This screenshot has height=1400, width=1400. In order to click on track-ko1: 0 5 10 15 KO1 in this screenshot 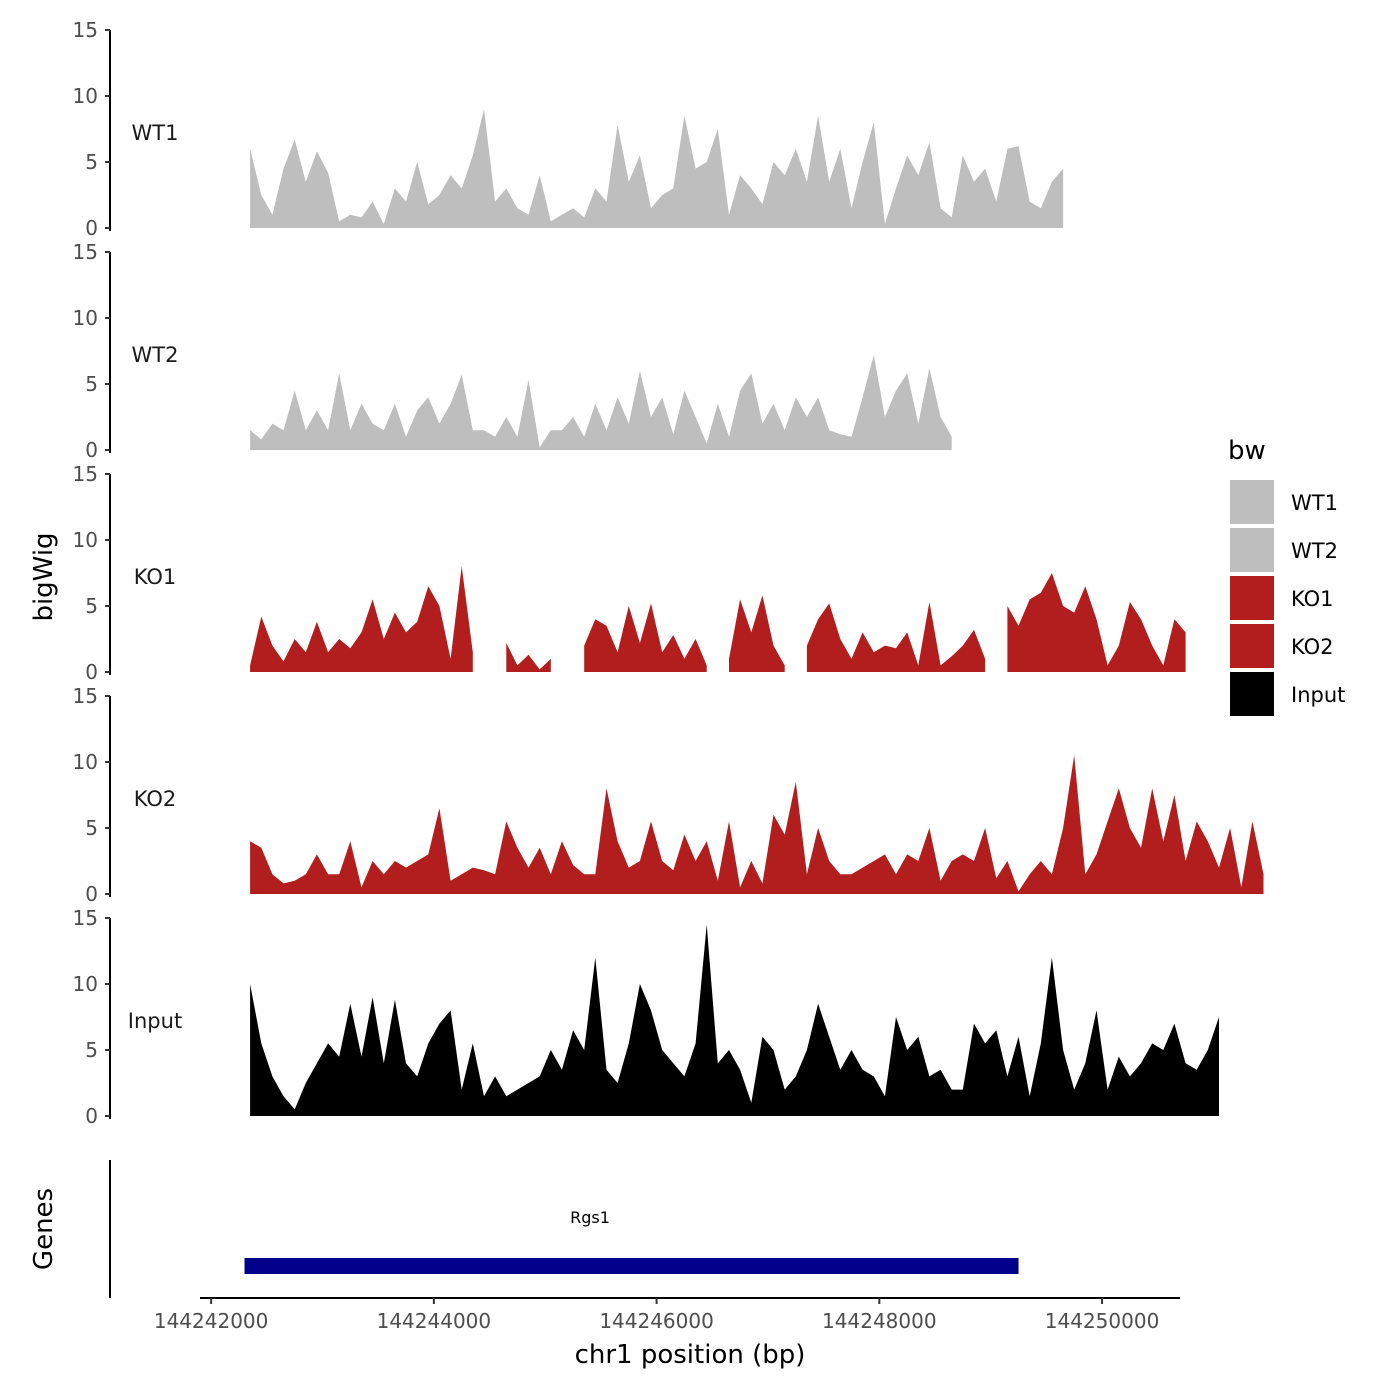, I will do `click(629, 573)`.